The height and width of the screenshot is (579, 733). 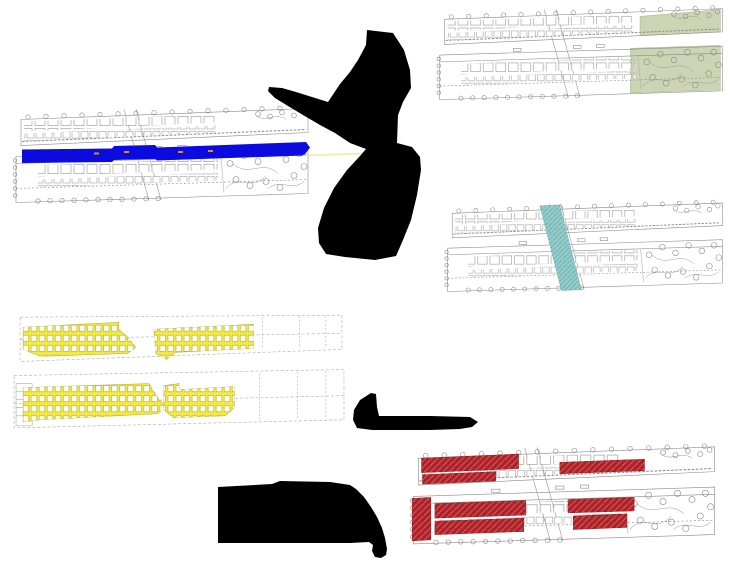 What do you see at coordinates (560, 247) in the screenshot?
I see `teal-corridor-band` at bounding box center [560, 247].